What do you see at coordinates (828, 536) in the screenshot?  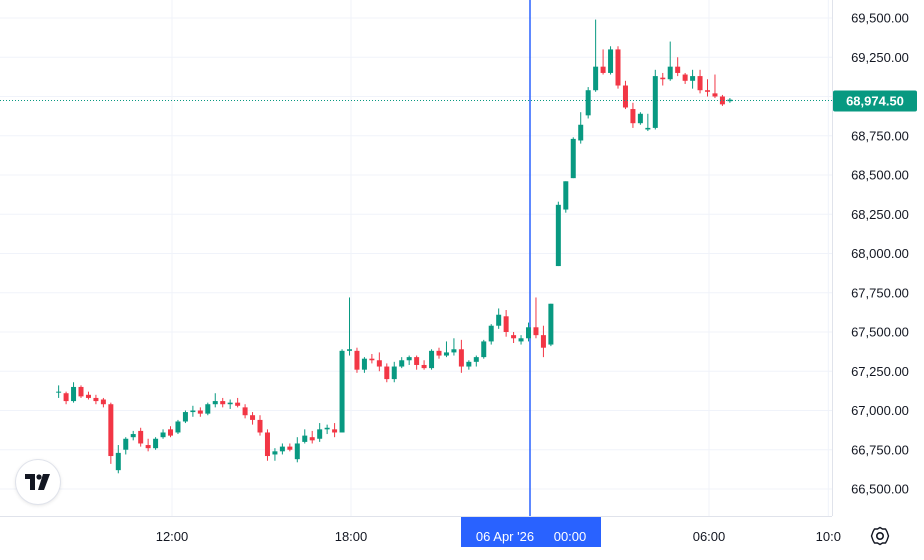 I see `time-tick-label: 10:0` at bounding box center [828, 536].